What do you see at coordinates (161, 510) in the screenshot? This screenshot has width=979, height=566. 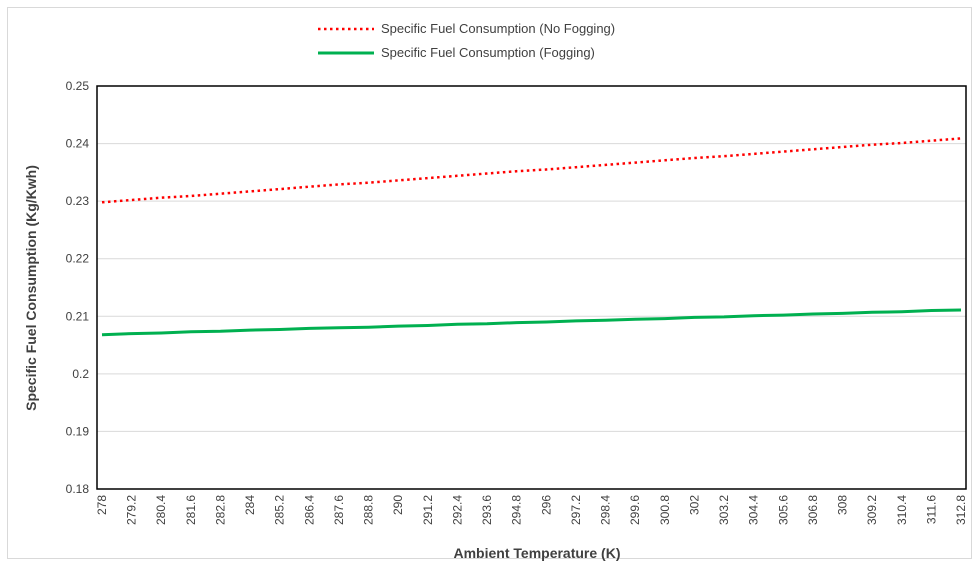 I see `x-tick-label: 280.4` at bounding box center [161, 510].